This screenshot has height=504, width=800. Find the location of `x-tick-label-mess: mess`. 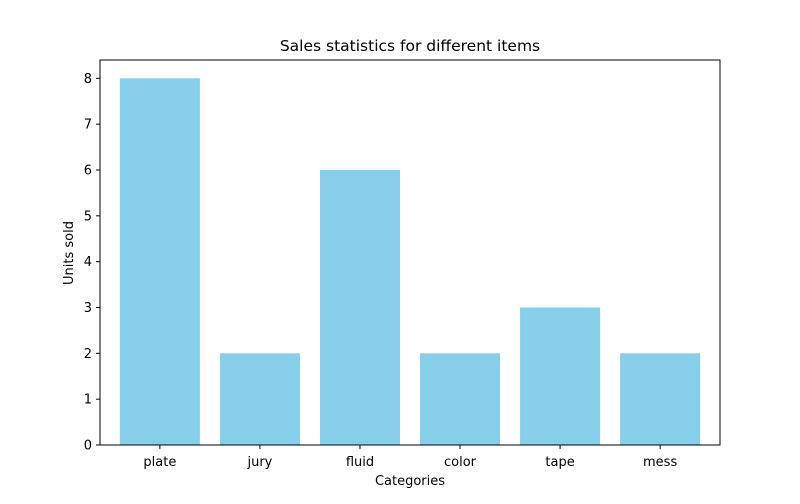

x-tick-label-mess: mess is located at coordinates (660, 462).